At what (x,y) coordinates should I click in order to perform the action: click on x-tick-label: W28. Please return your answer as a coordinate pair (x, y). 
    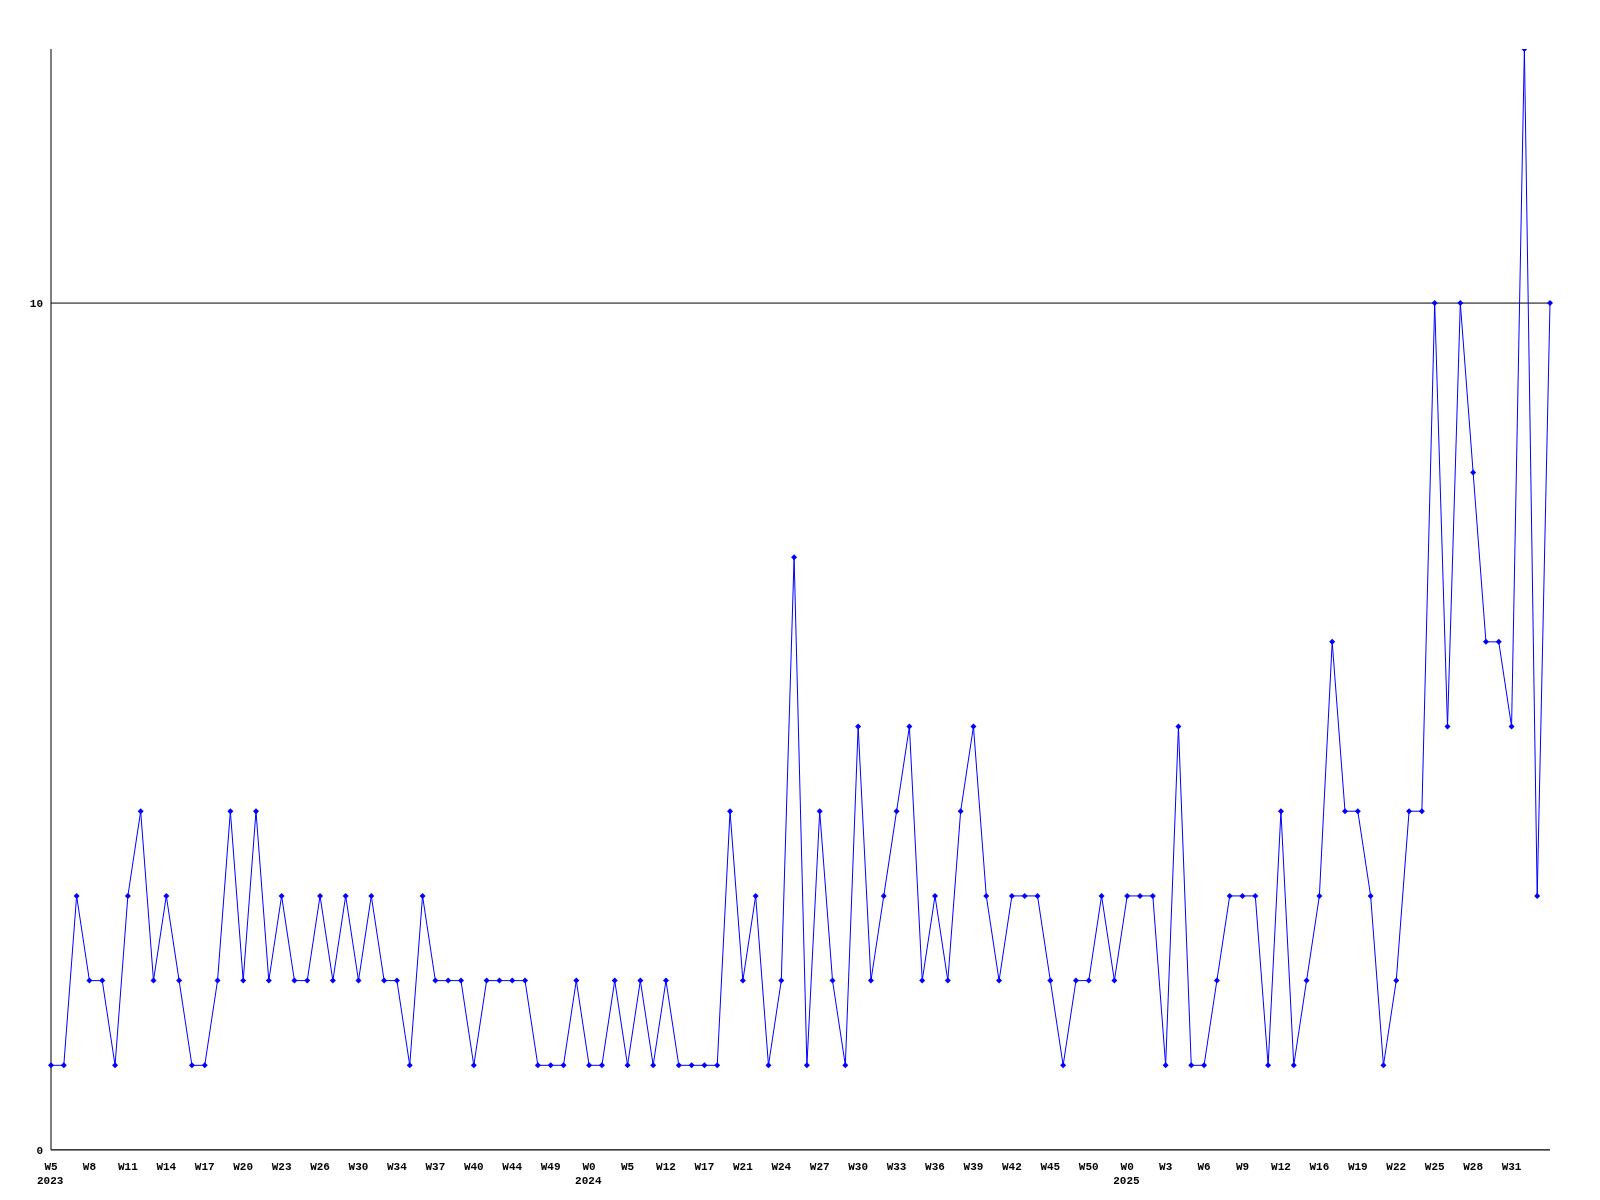
    Looking at the image, I should click on (1473, 1167).